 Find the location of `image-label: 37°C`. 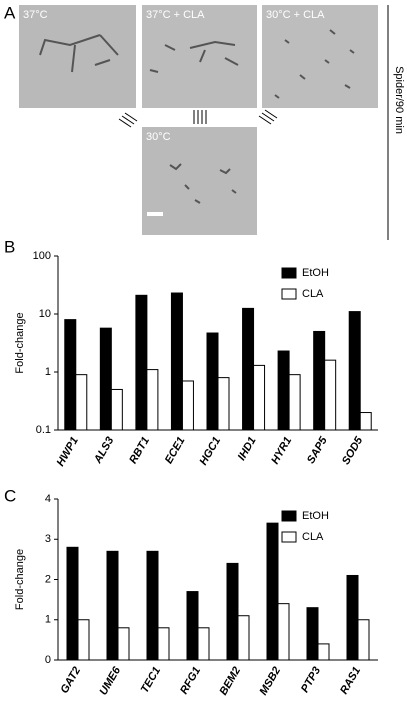

image-label: 37°C is located at coordinates (35, 15).